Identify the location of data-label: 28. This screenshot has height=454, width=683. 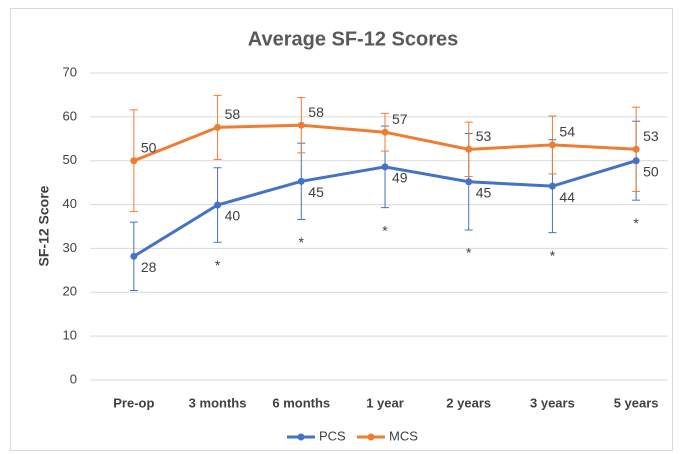
(149, 267).